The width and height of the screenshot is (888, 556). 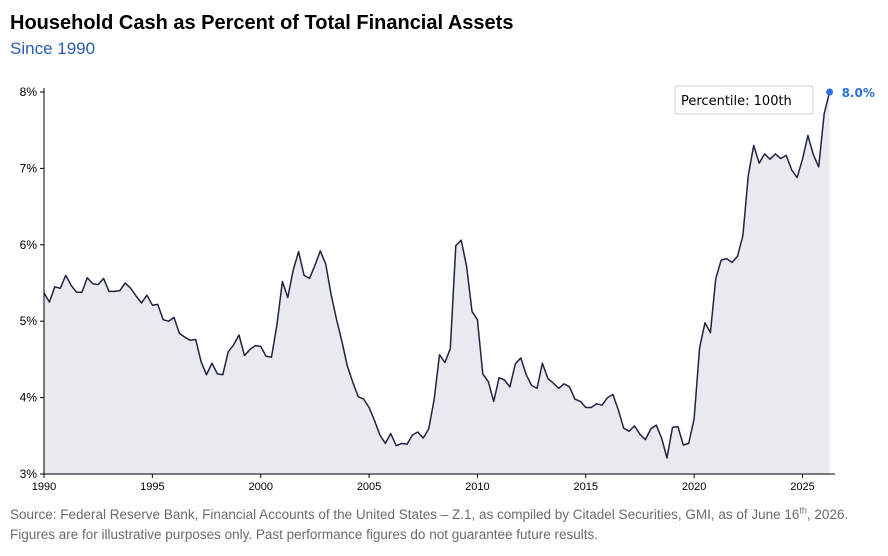 I want to click on y-tick-label: 5%, so click(x=29, y=321).